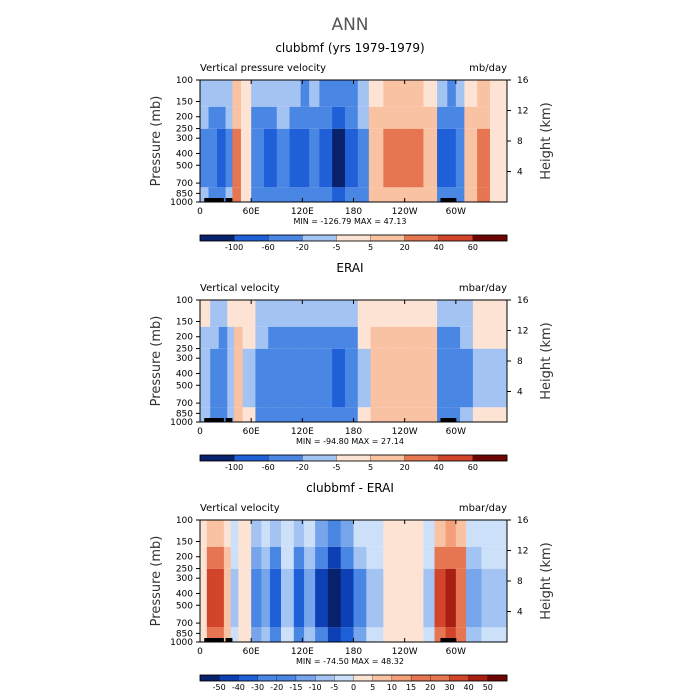 This screenshot has height=700, width=700. I want to click on y-tick-label: 500, so click(184, 166).